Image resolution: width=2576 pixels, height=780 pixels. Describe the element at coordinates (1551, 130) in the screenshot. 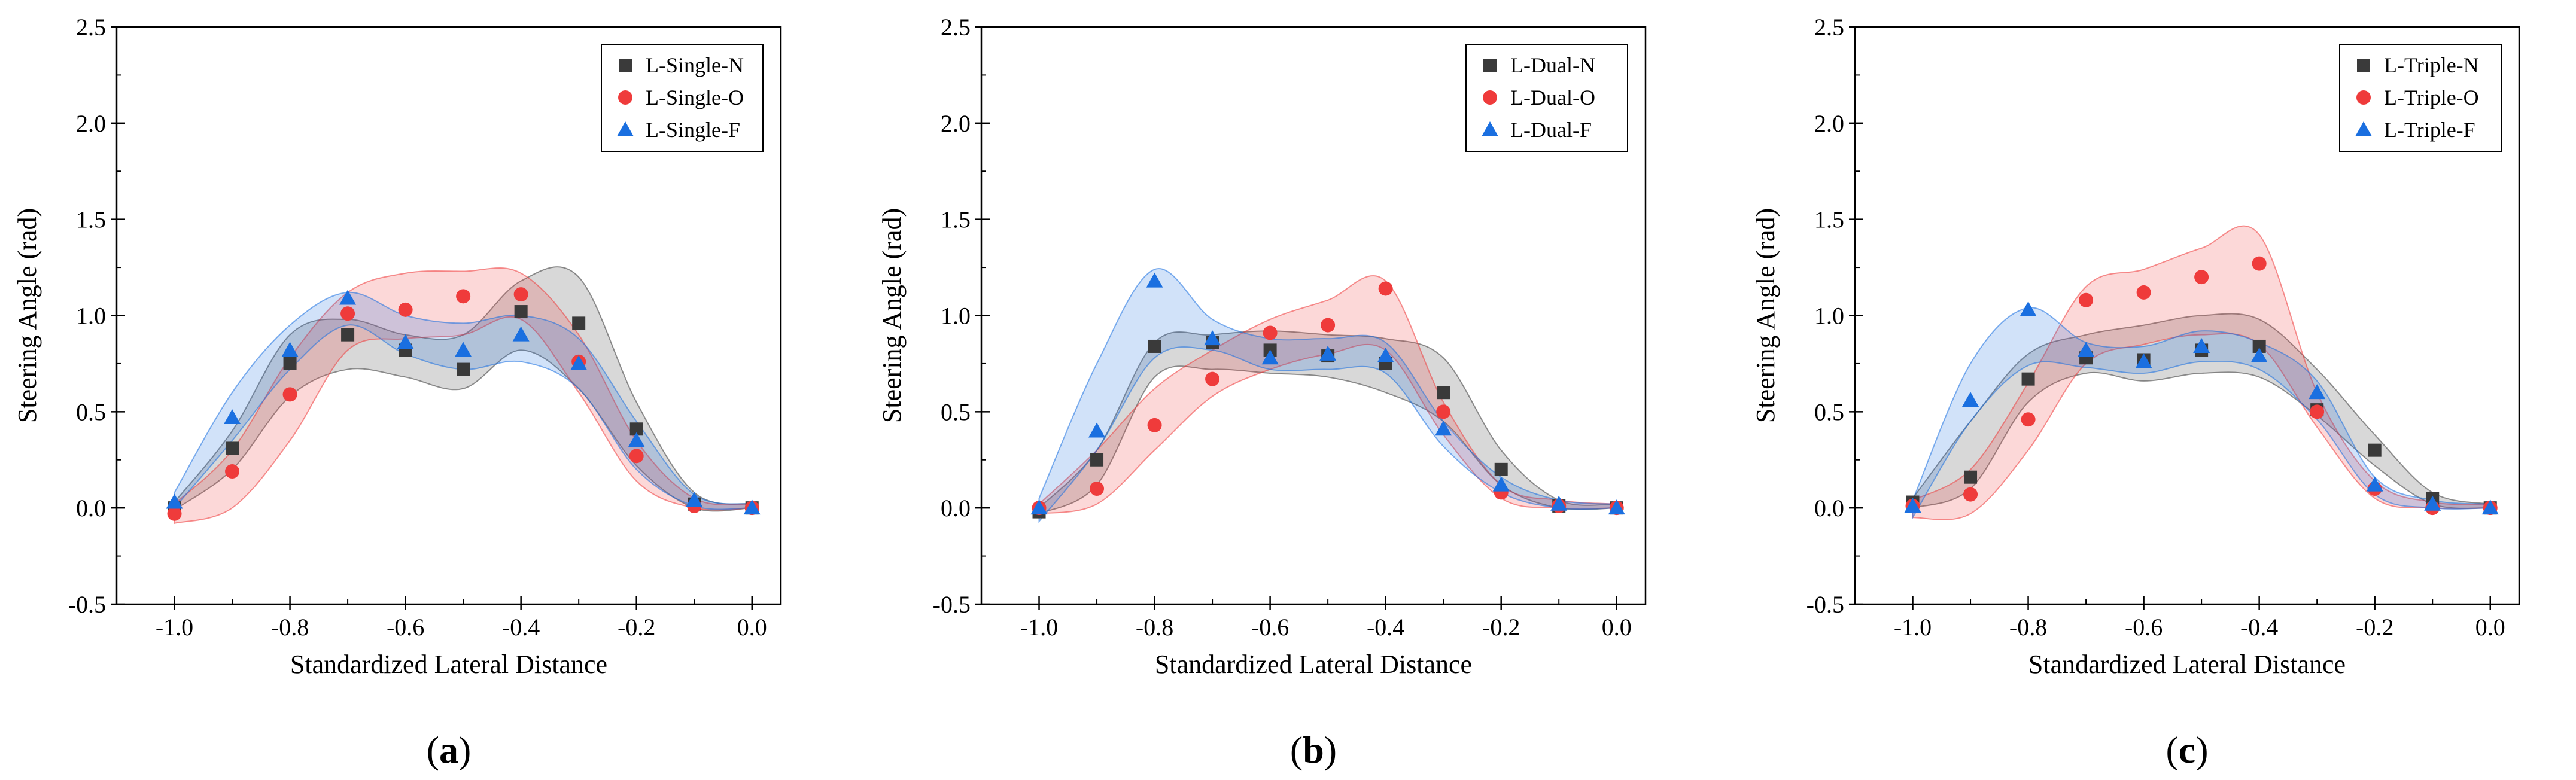

I see `legend-label: L-Dual-F` at that location.